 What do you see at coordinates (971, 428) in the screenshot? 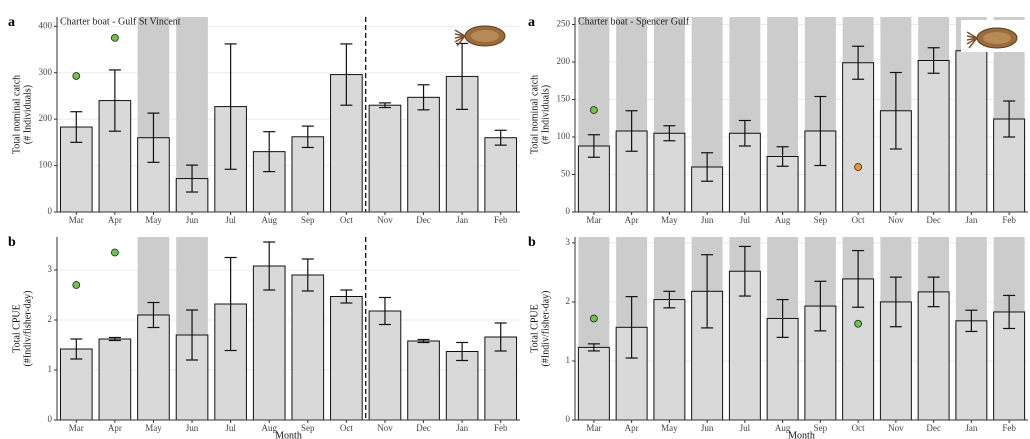
I see `x-tick-label: Jan` at bounding box center [971, 428].